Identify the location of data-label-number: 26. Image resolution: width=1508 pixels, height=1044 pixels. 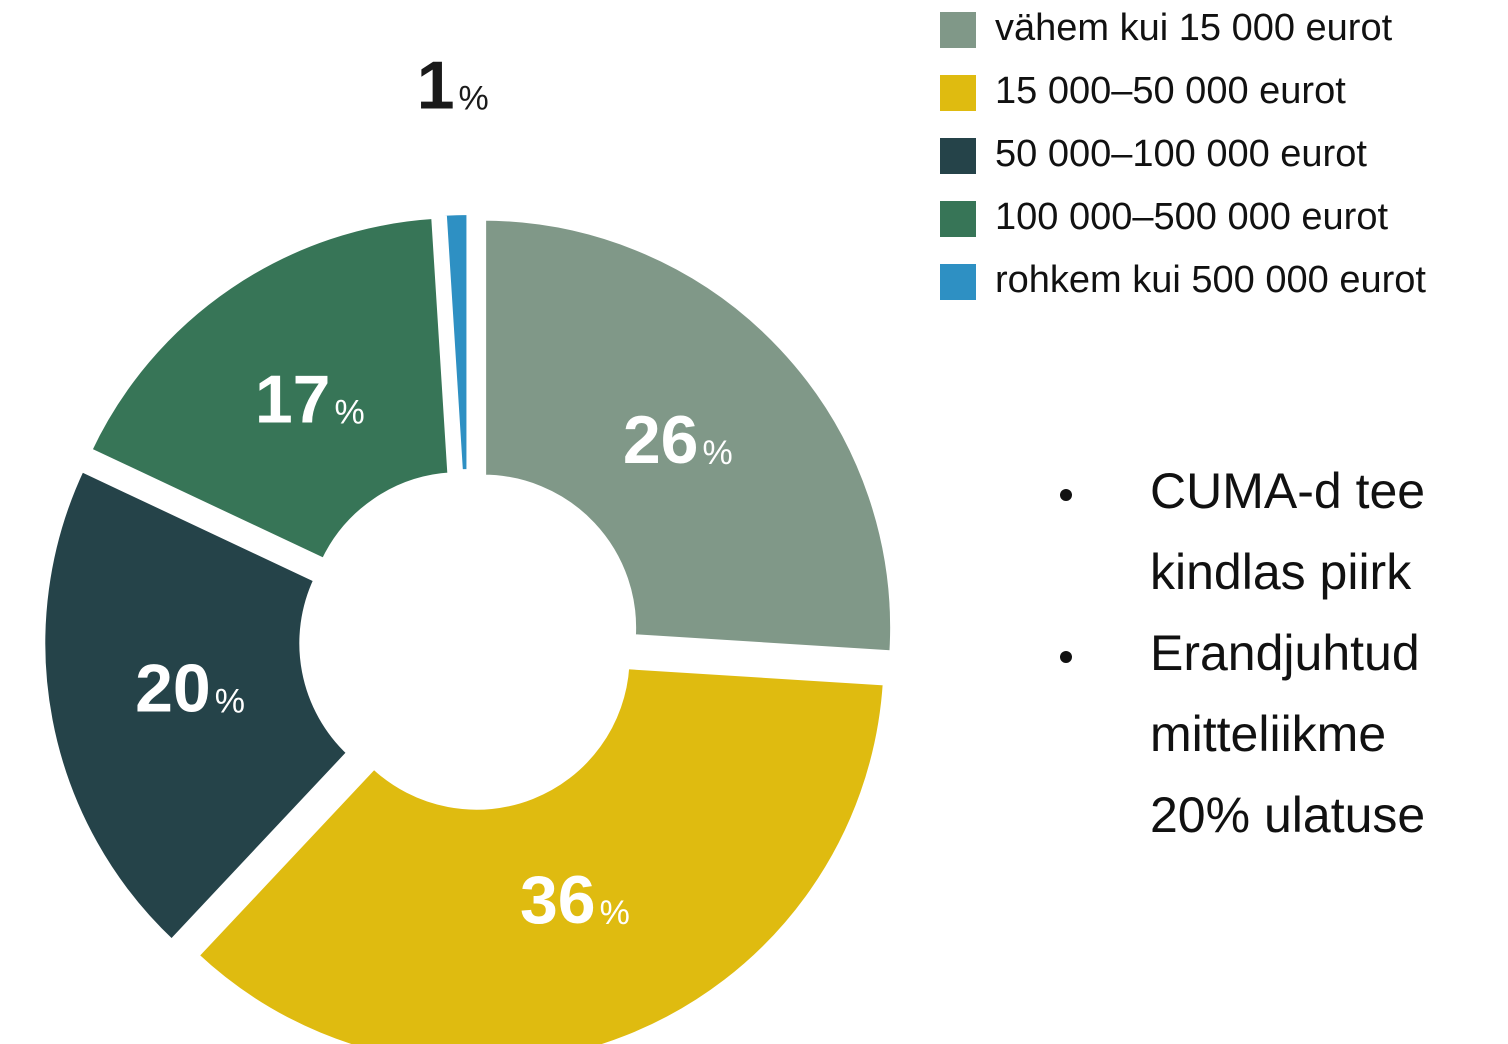
(661, 440).